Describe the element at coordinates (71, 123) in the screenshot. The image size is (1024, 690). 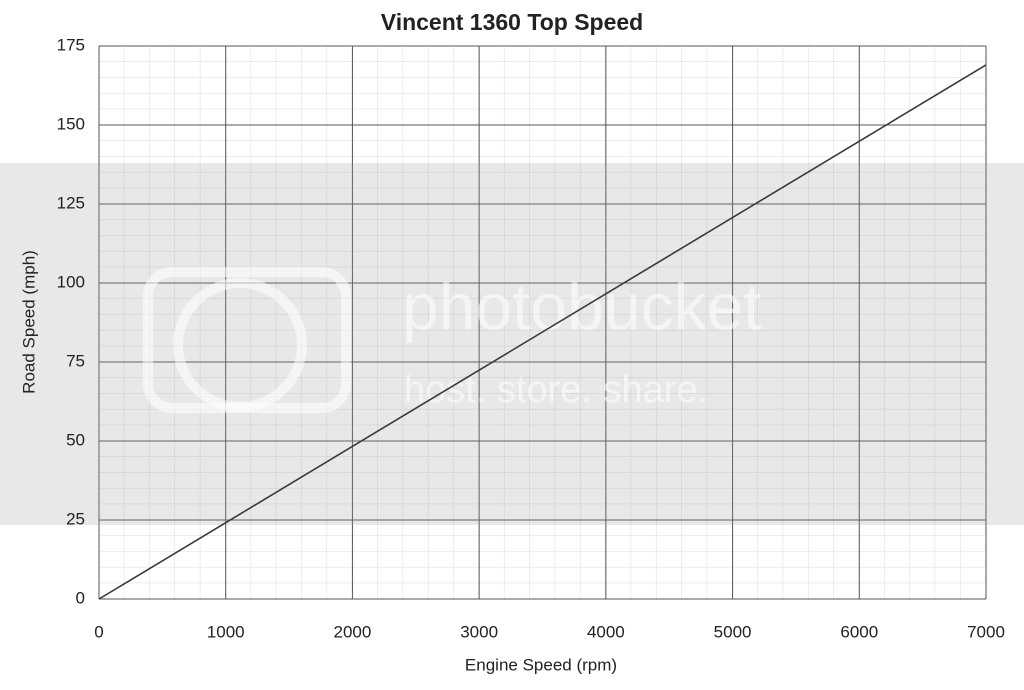
I see `y-tick-label: 150` at that location.